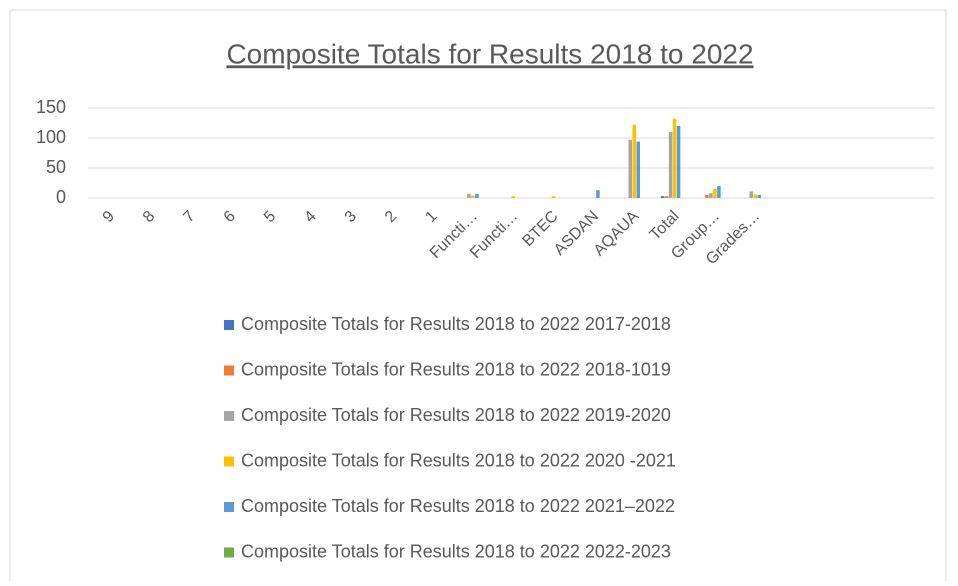  I want to click on y-tick-label: 100, so click(51, 137).